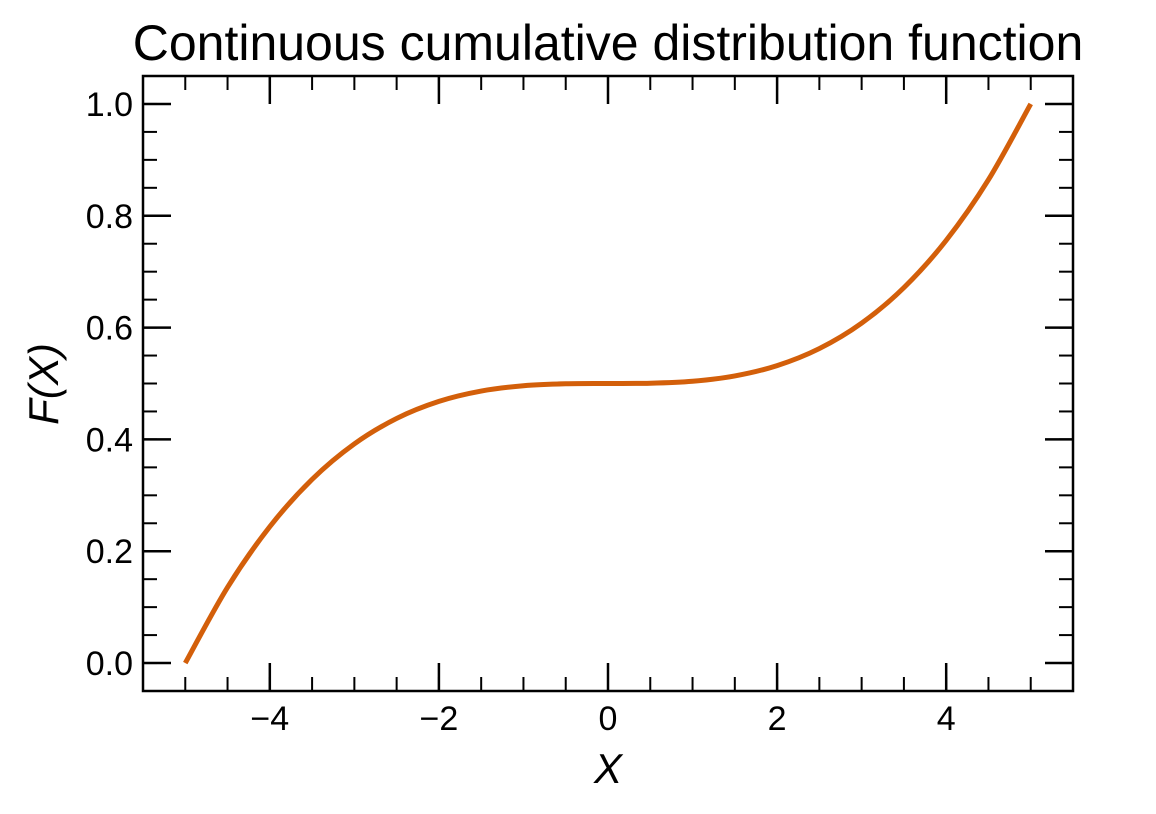  Describe the element at coordinates (608, 768) in the screenshot. I see `x-axis-label: X` at that location.